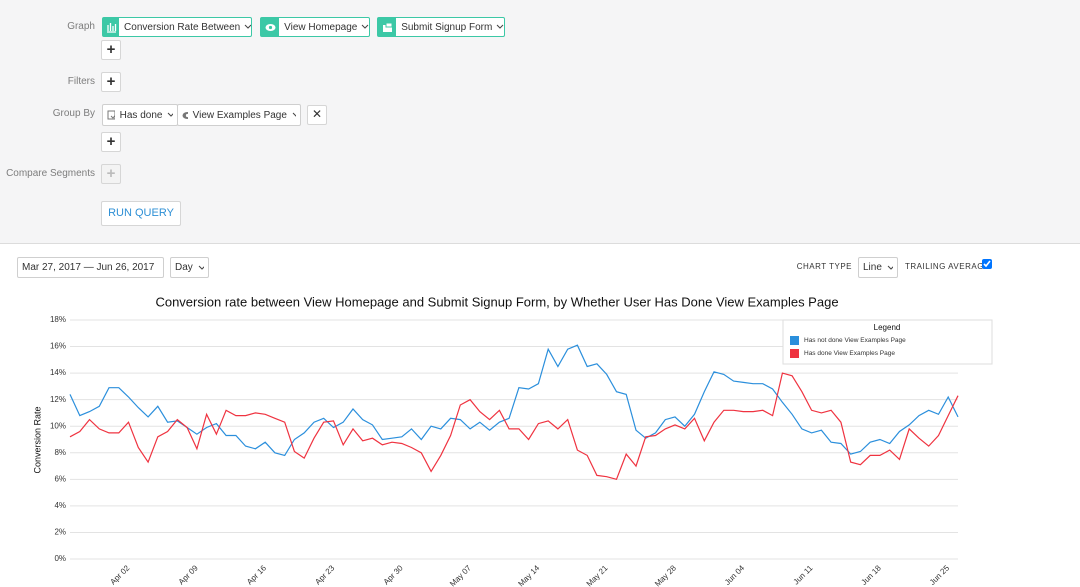  I want to click on y-axis-label: Conversion Rate, so click(37, 439).